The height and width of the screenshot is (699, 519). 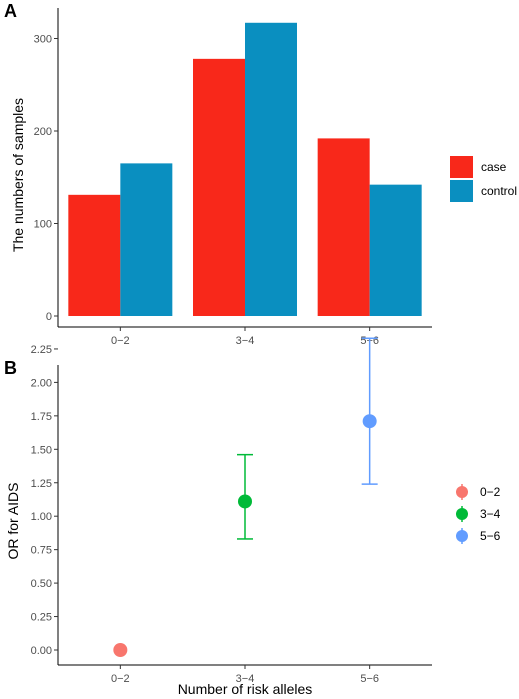 I want to click on bar-chart-y-ticks: 0 100 200 300, so click(x=46, y=178).